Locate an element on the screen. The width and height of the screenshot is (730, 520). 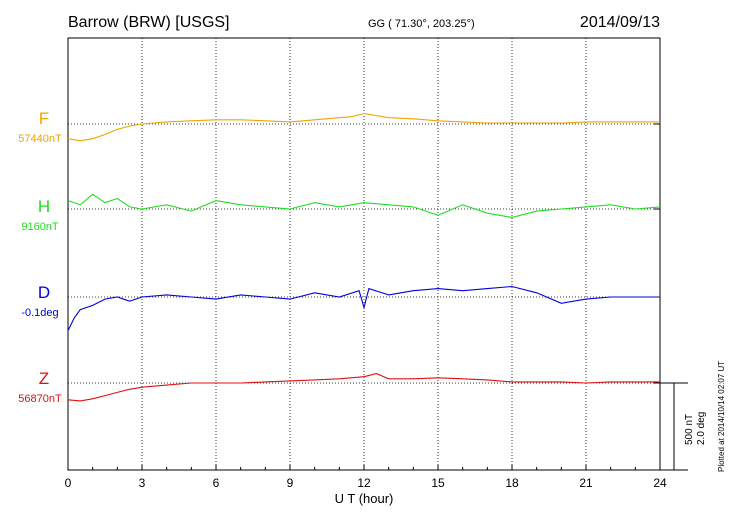
series-name-d: D is located at coordinates (44, 292).